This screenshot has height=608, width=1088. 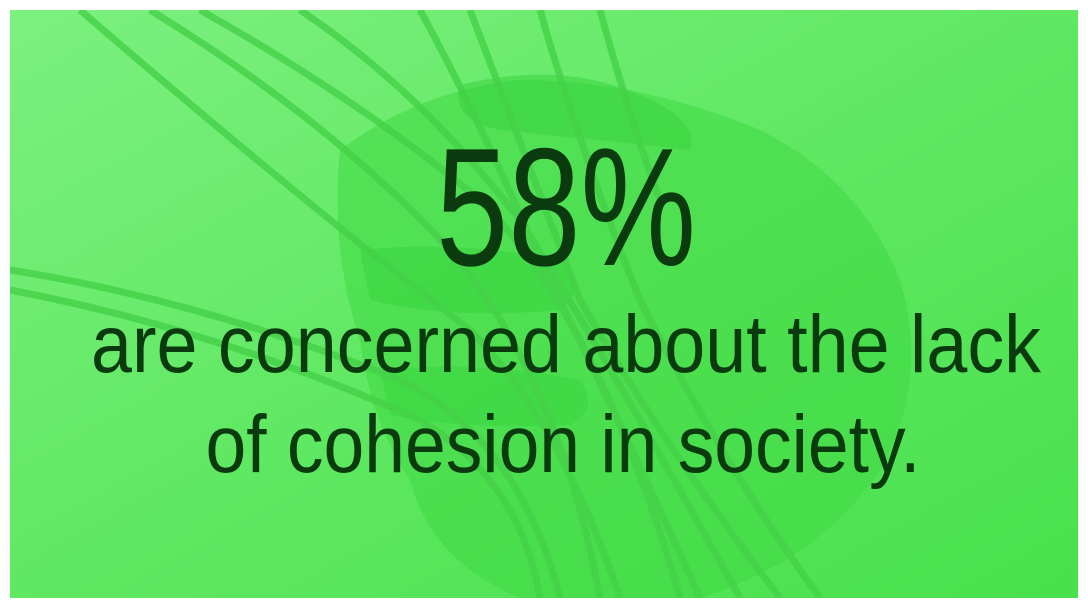 What do you see at coordinates (566, 207) in the screenshot?
I see `stat: 58%` at bounding box center [566, 207].